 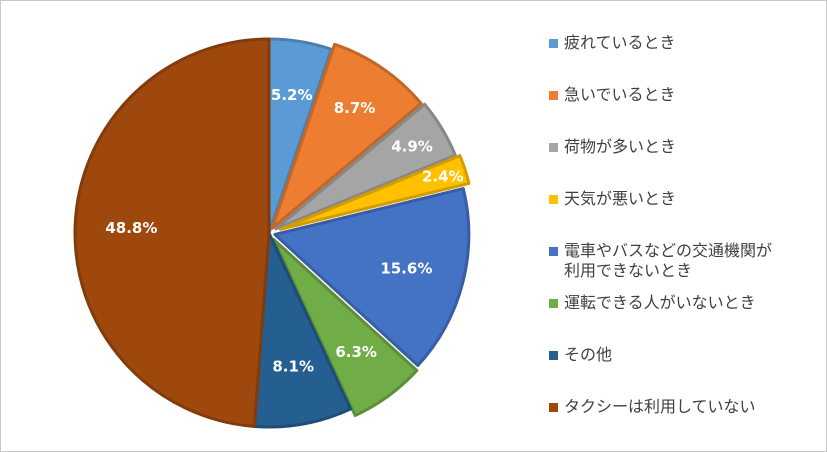 I want to click on legend-label-6: 運転できる人がいないとき, so click(x=660, y=302).